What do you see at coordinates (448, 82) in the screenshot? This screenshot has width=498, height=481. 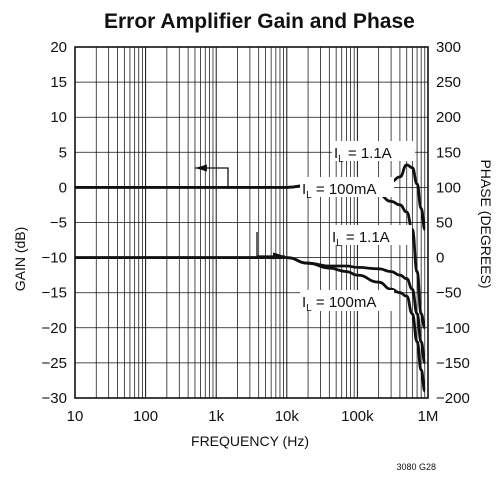 I see `right-tick-label: 250` at bounding box center [448, 82].